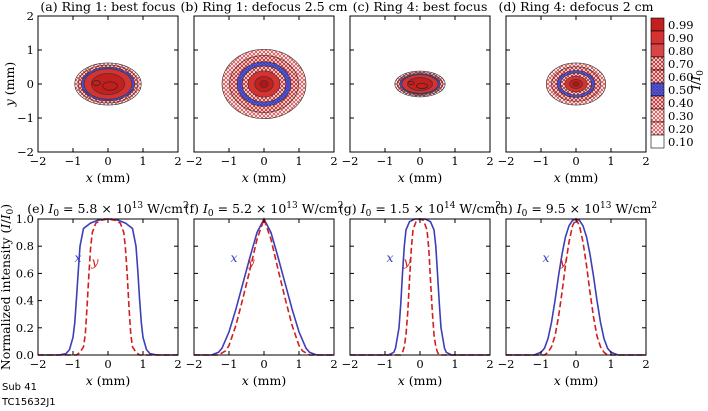 The width and height of the screenshot is (708, 411). I want to click on y-tick-label: 0.2, so click(25, 328).